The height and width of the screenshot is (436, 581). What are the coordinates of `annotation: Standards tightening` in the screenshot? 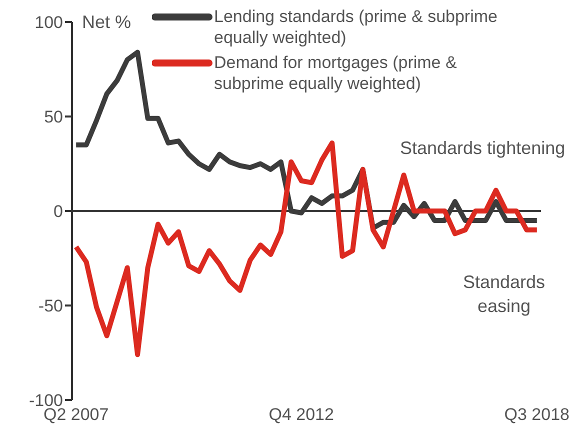 It's located at (483, 148).